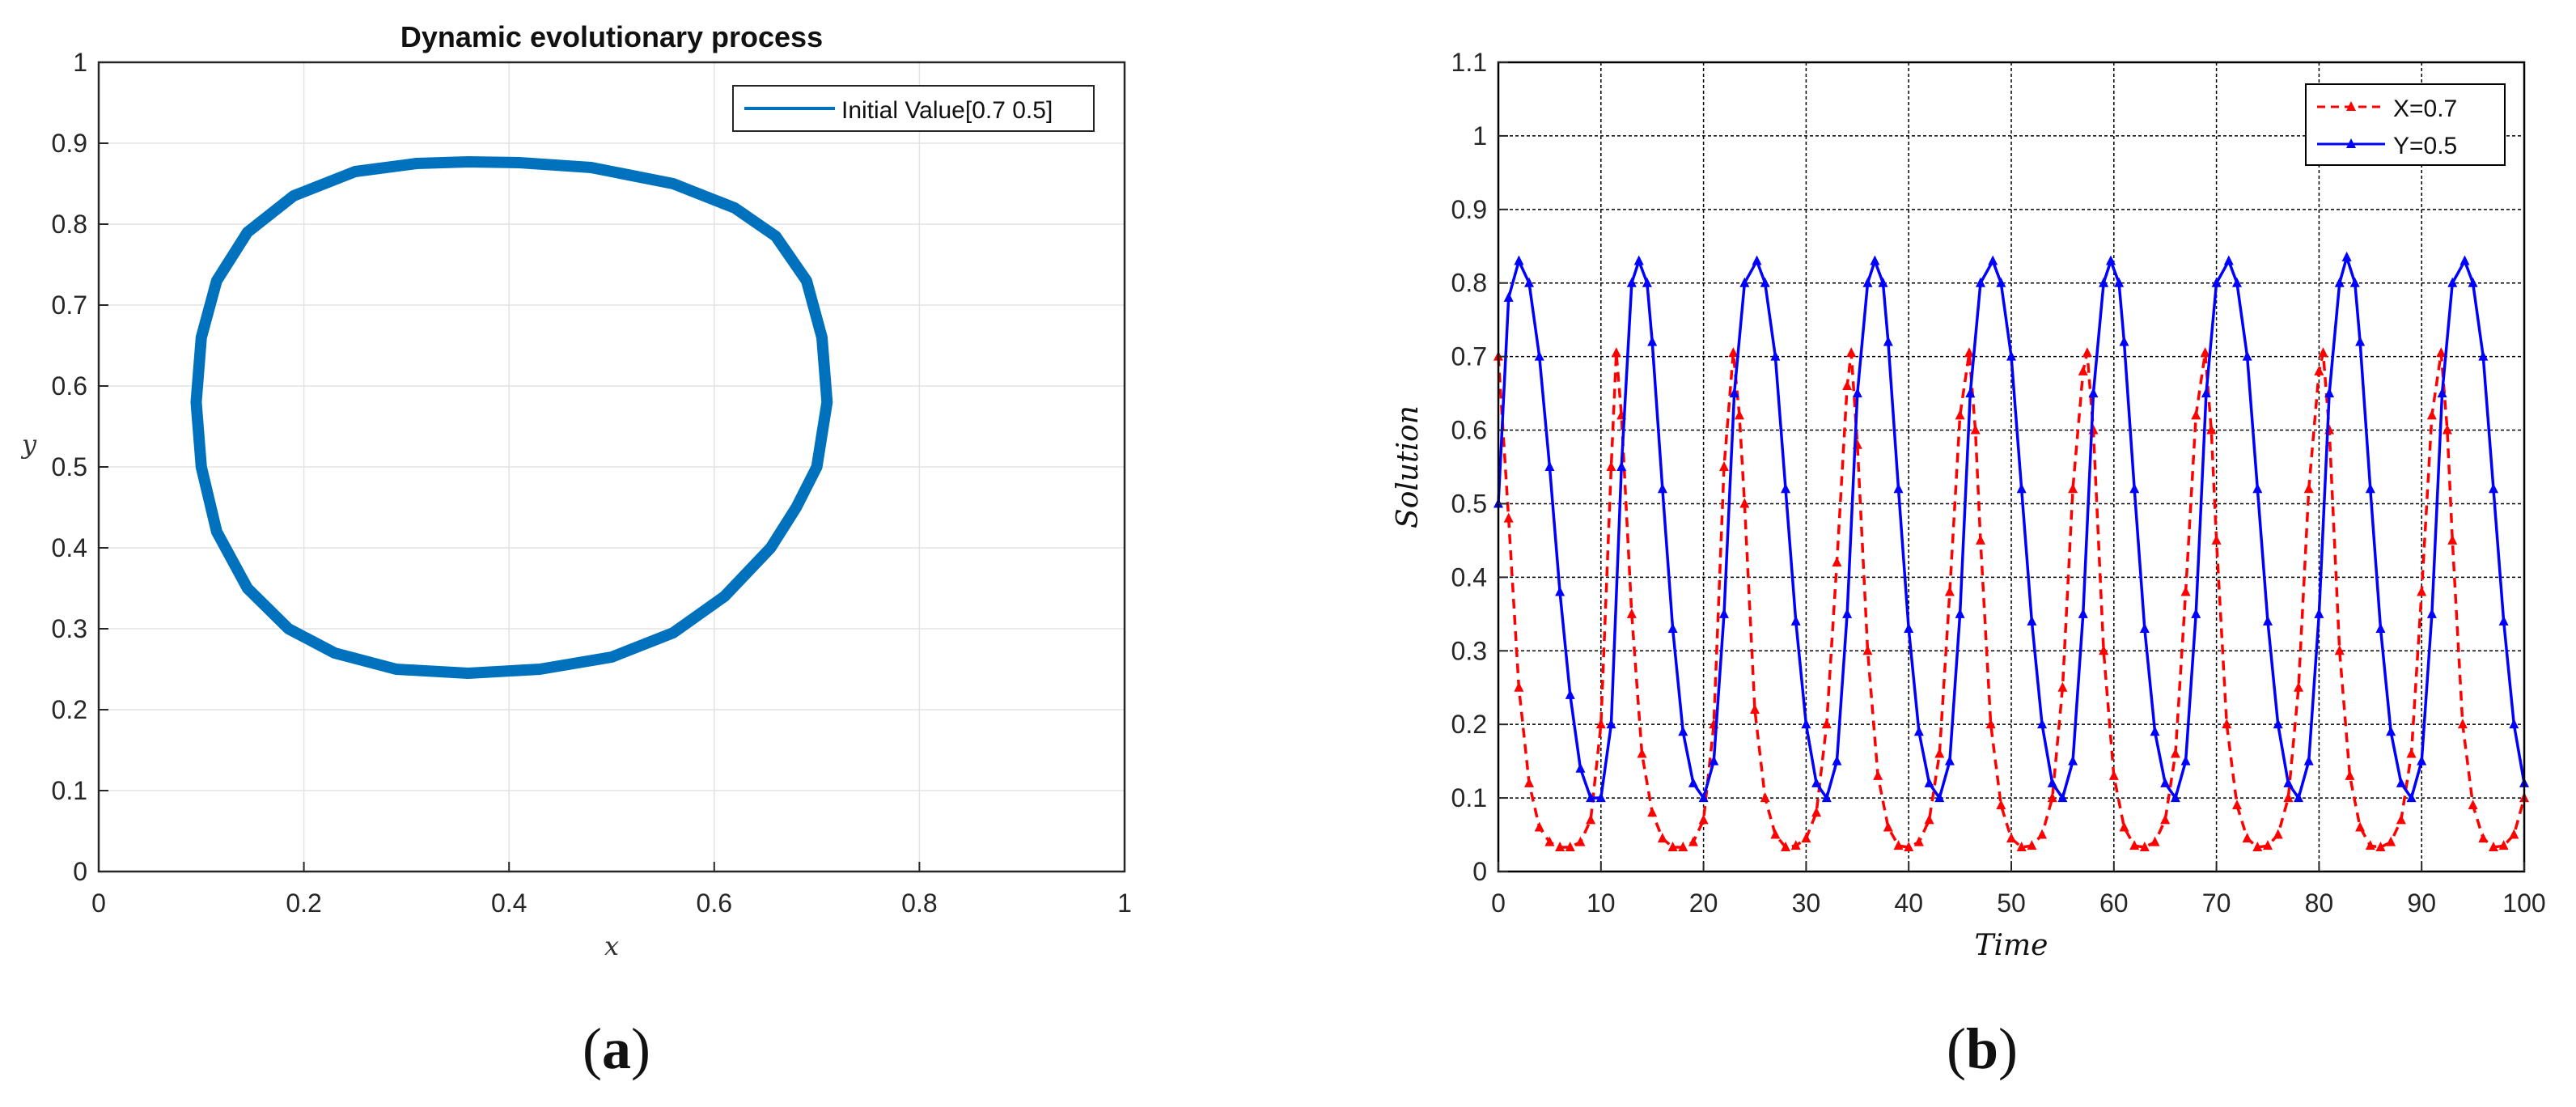  What do you see at coordinates (69, 143) in the screenshot?
I see `a-ytick-label: 0.9` at bounding box center [69, 143].